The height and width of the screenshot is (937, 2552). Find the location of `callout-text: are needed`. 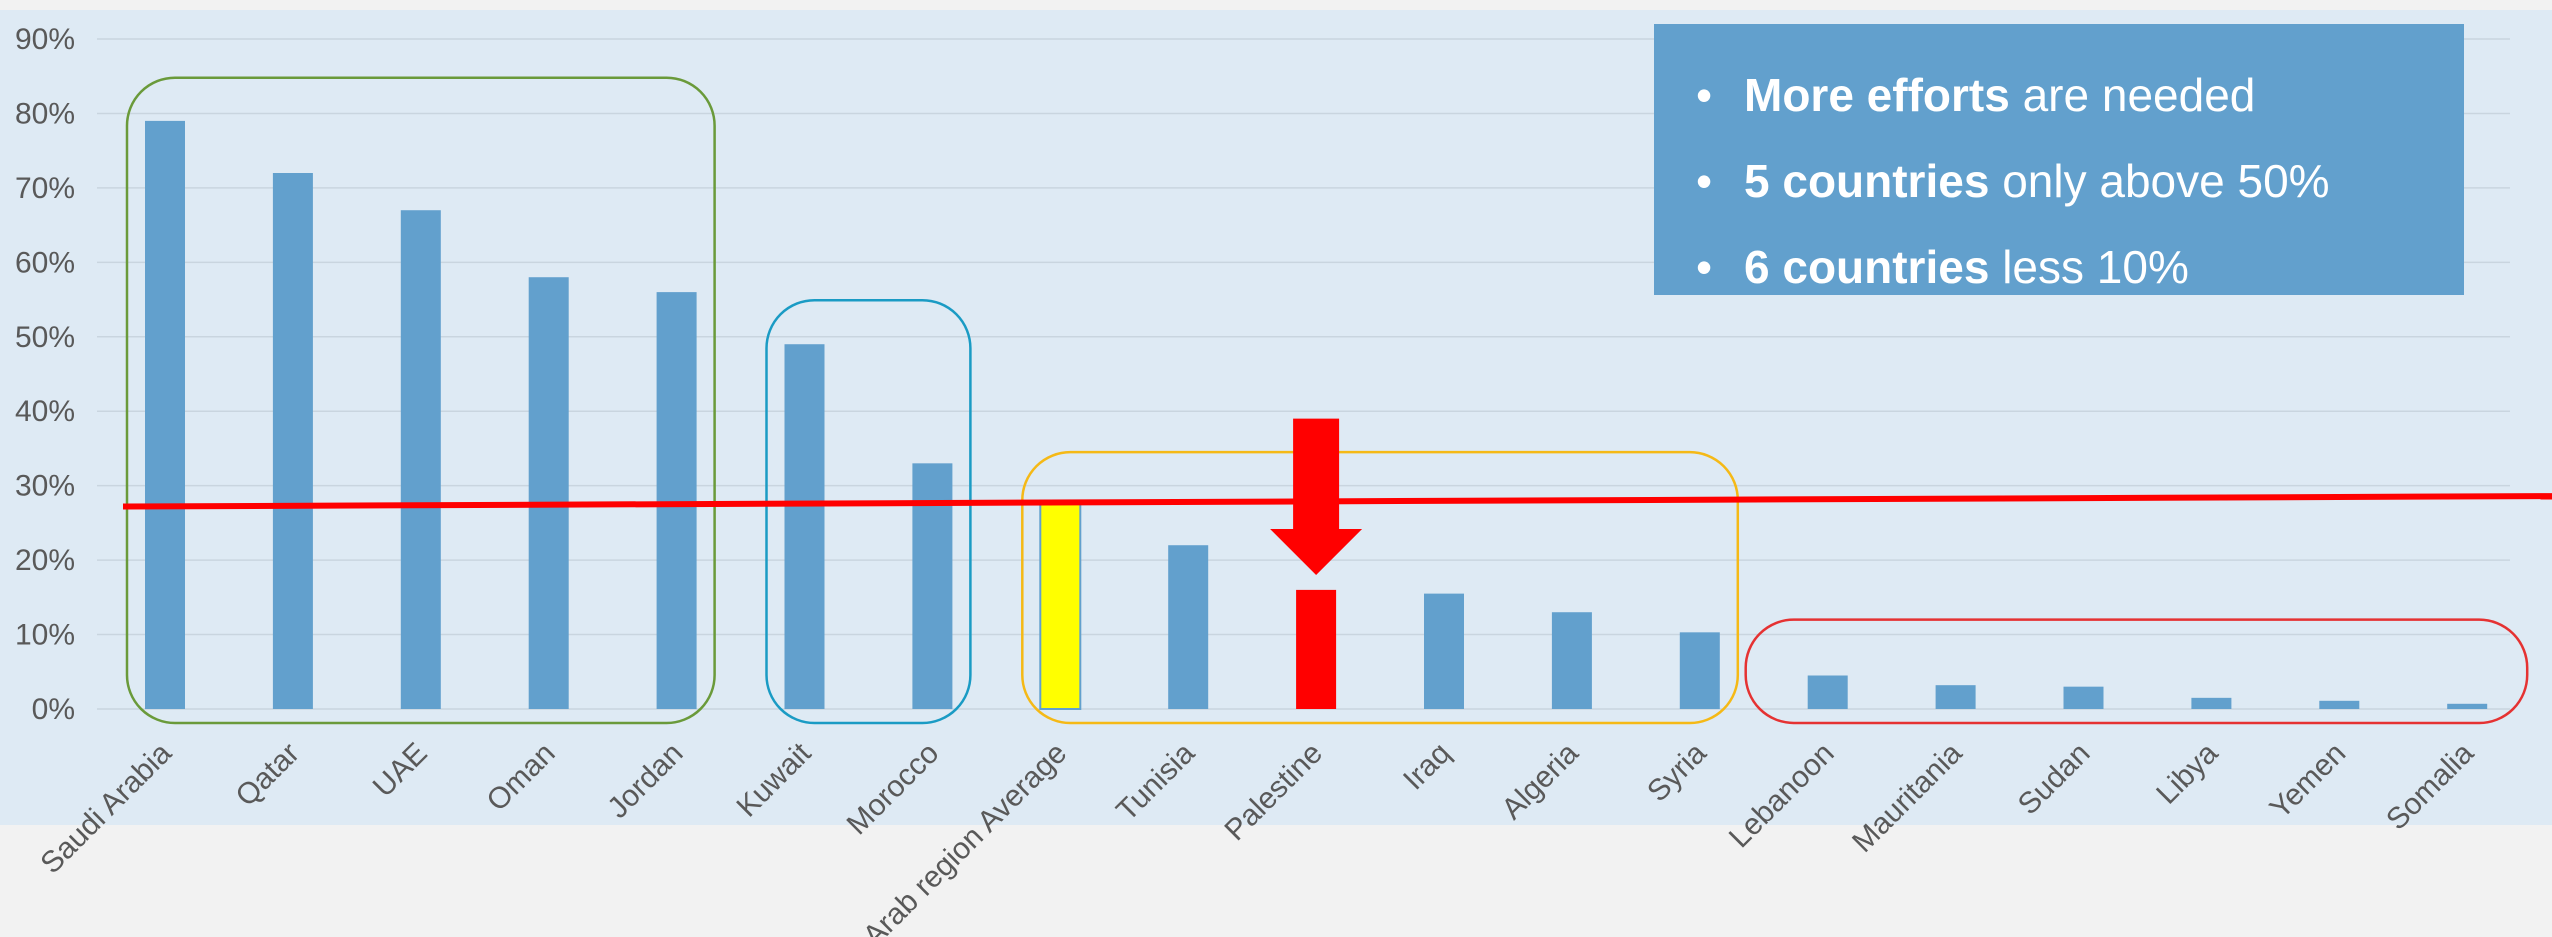

callout-text: are needed is located at coordinates (2132, 95).